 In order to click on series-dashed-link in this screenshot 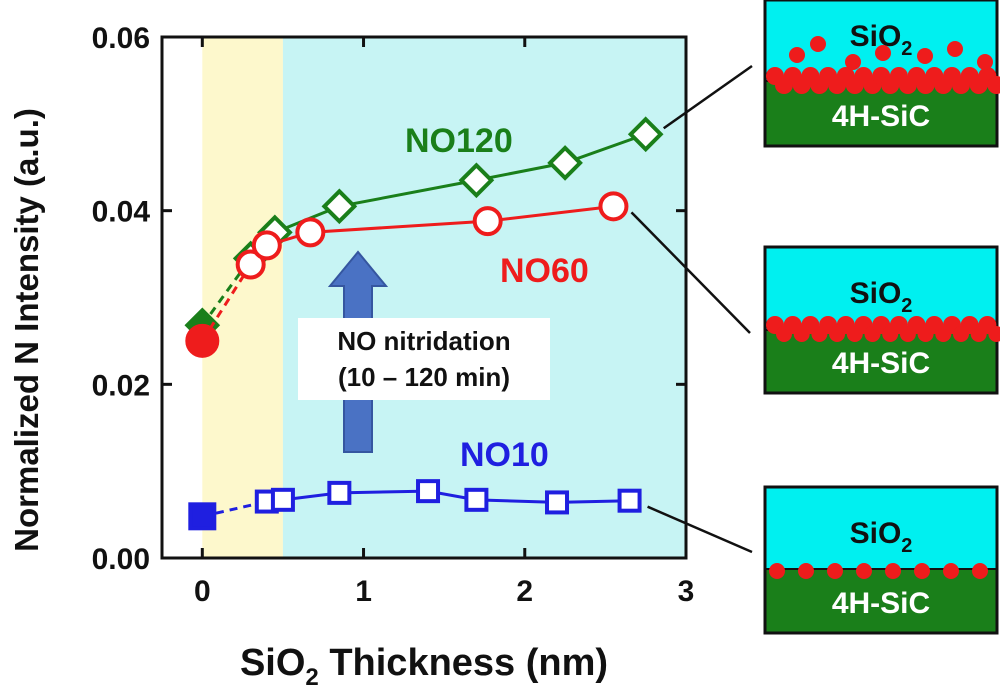, I will do `click(234, 509)`.